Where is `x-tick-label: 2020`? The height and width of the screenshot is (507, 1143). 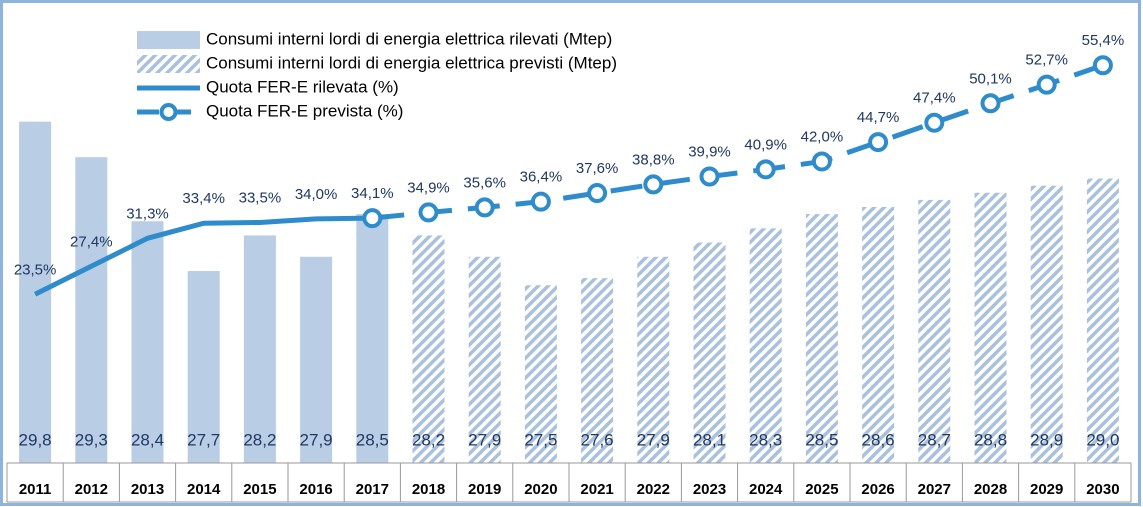 x-tick-label: 2020 is located at coordinates (540, 489).